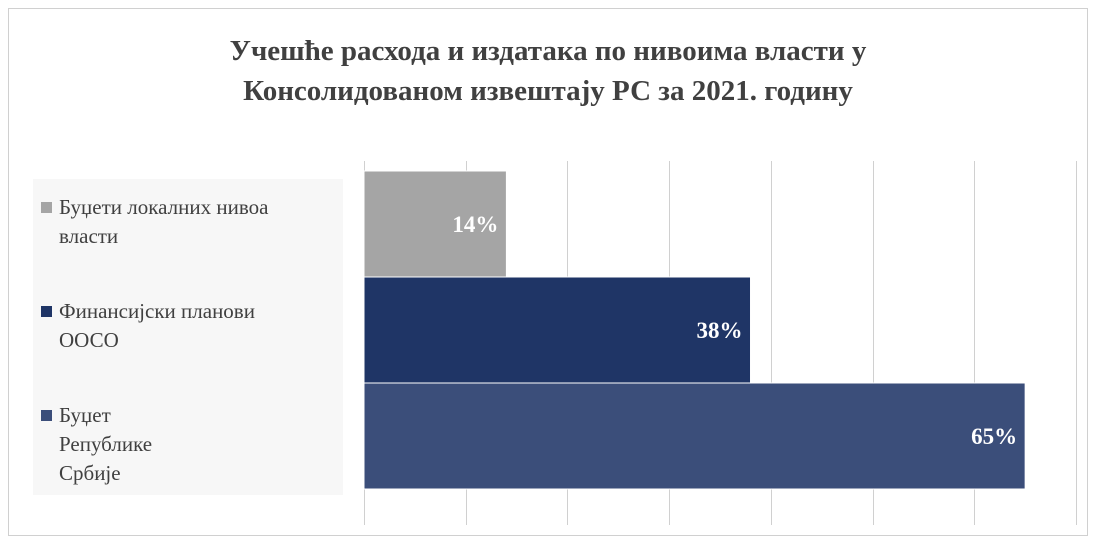 Image resolution: width=1096 pixels, height=544 pixels. I want to click on legend-swatch-republic-budget, so click(46, 415).